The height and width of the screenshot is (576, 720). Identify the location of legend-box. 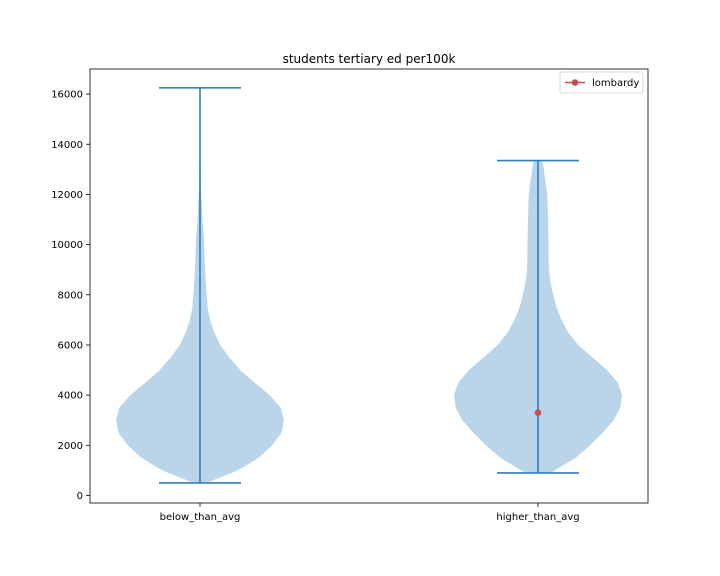
(601, 82).